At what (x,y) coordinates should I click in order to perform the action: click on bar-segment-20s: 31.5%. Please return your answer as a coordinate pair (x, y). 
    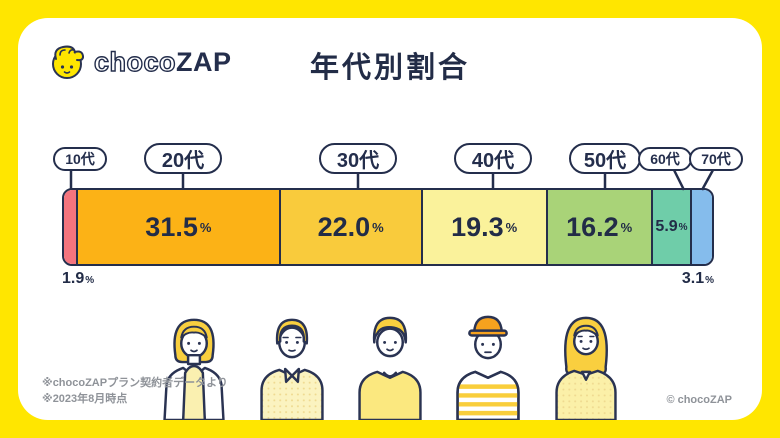
    Looking at the image, I should click on (177, 227).